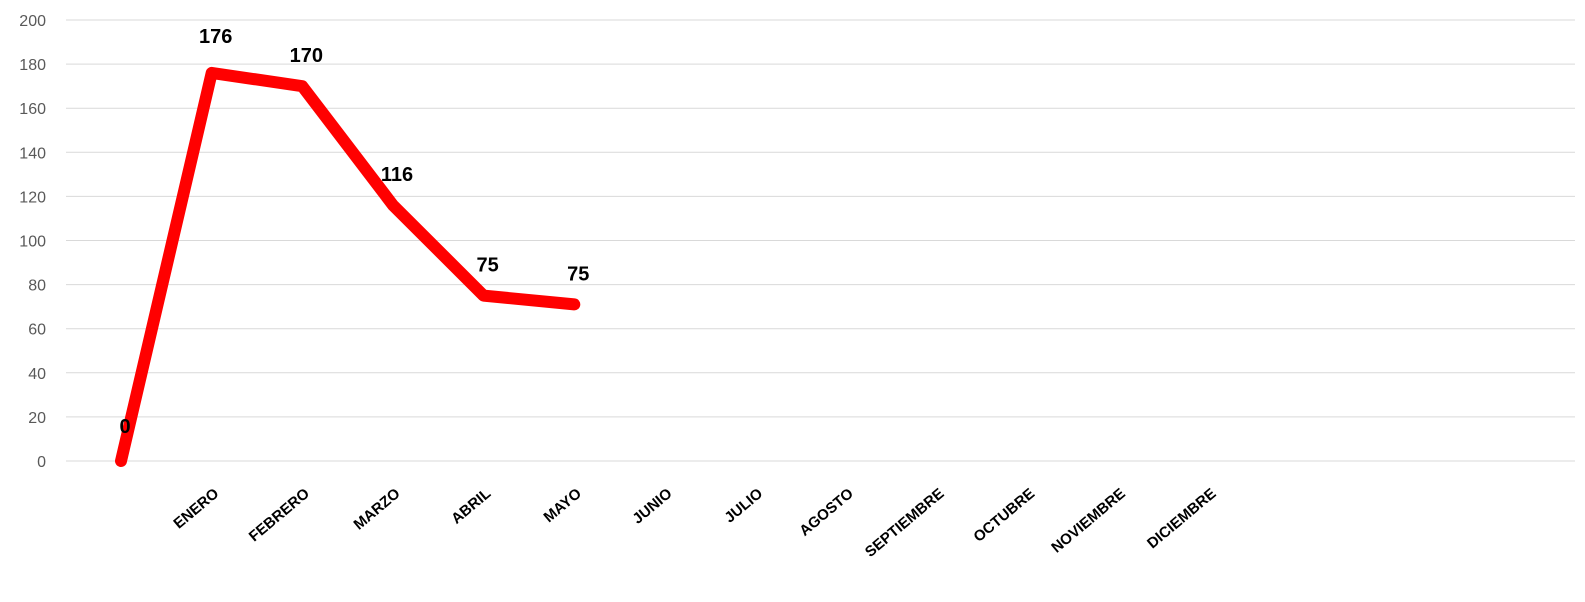 Image resolution: width=1585 pixels, height=602 pixels. What do you see at coordinates (37, 286) in the screenshot?
I see `y-tick-label: 80` at bounding box center [37, 286].